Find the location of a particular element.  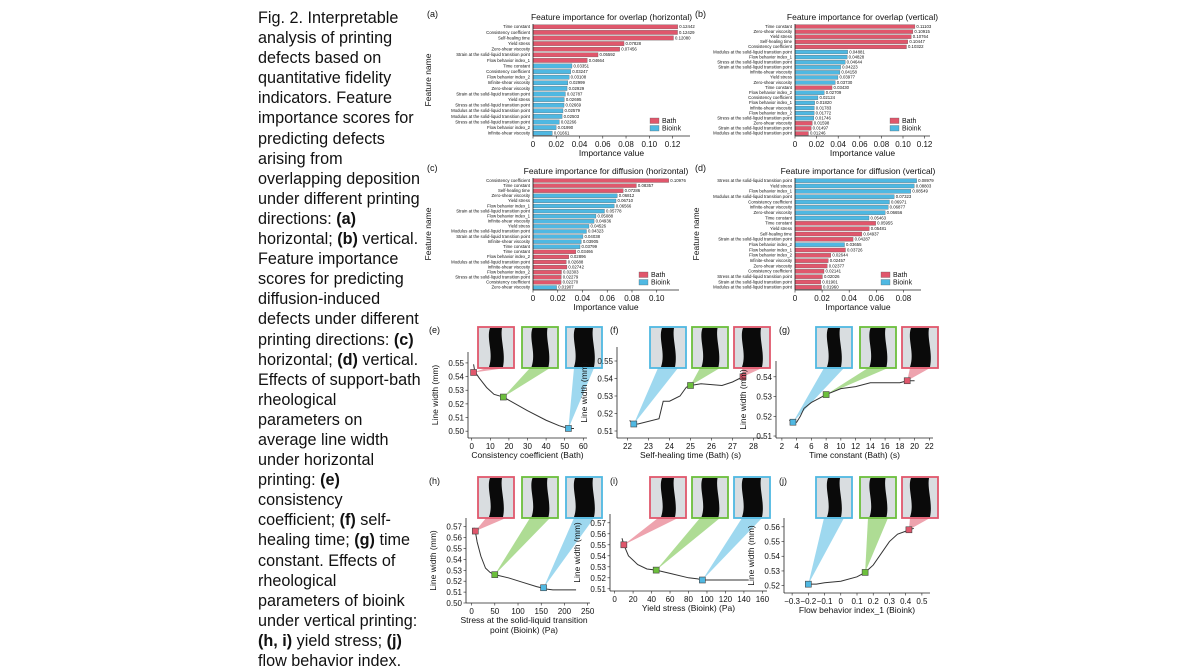

x-tick-label: 0.08 is located at coordinates (632, 298).